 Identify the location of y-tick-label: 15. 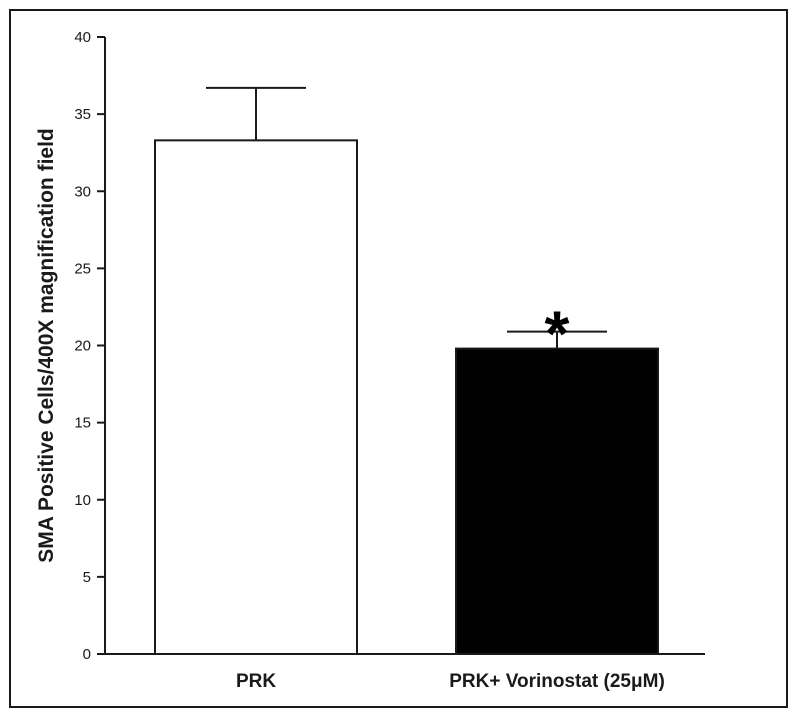
(82, 423).